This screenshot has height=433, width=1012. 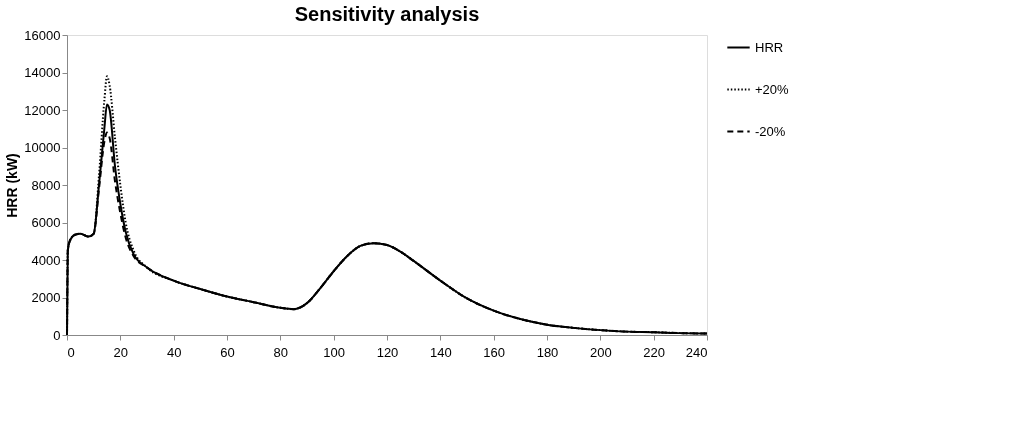 I want to click on y-tick-label: 12000, so click(x=42, y=110).